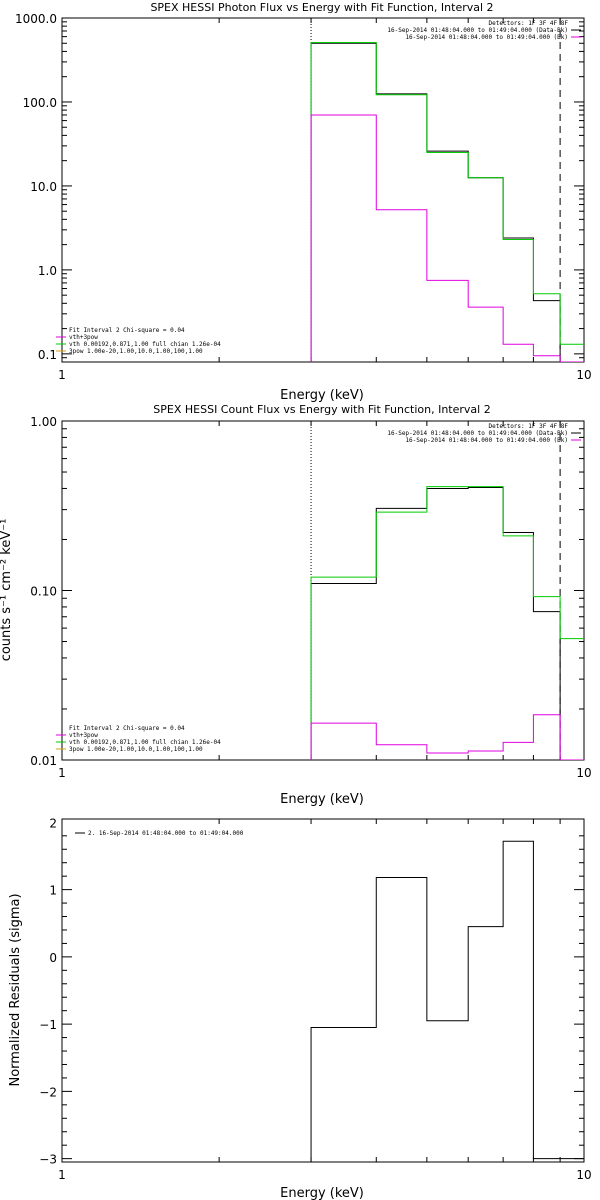 The image size is (600, 1200). I want to click on y-axis-label: Normalized Residuals (sigma), so click(15, 989).